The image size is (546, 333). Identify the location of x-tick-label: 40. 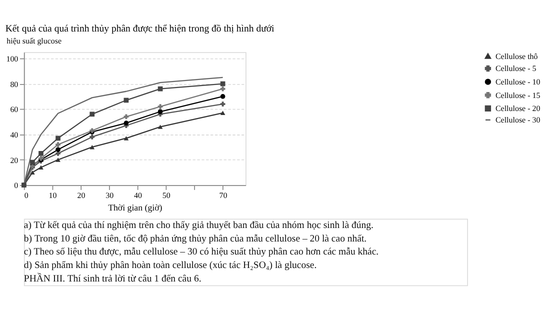
(138, 195).